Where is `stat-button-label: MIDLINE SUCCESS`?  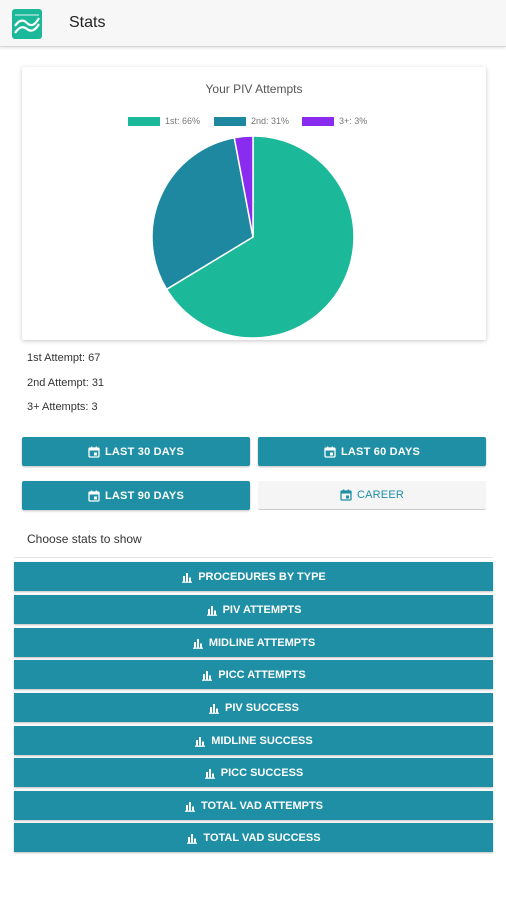 stat-button-label: MIDLINE SUCCESS is located at coordinates (262, 740).